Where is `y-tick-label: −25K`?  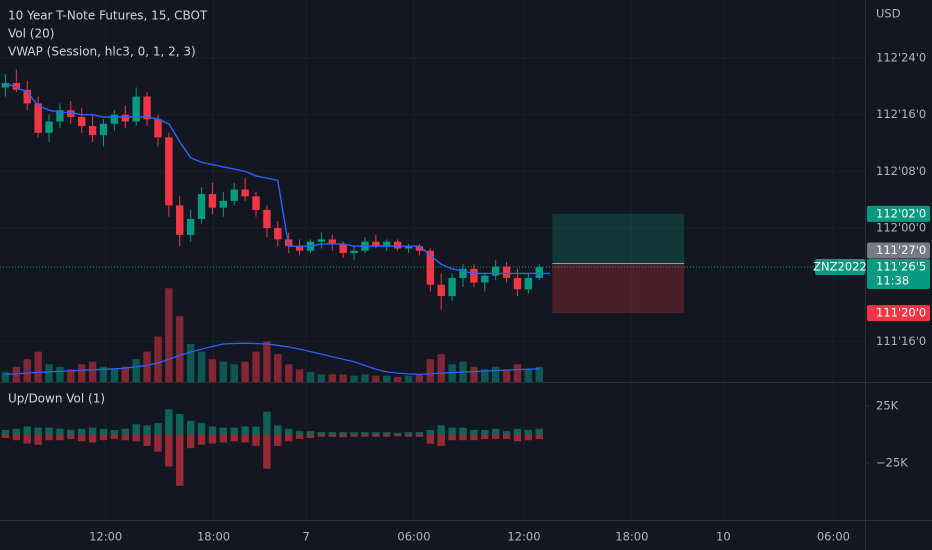 y-tick-label: −25K is located at coordinates (892, 462).